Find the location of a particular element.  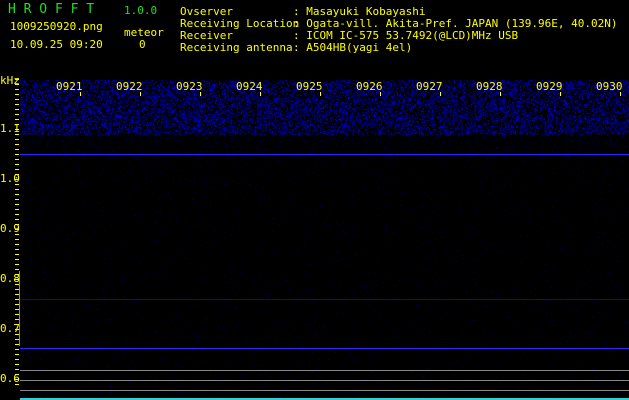

y-tick-label: 0.6 is located at coordinates (10, 378).